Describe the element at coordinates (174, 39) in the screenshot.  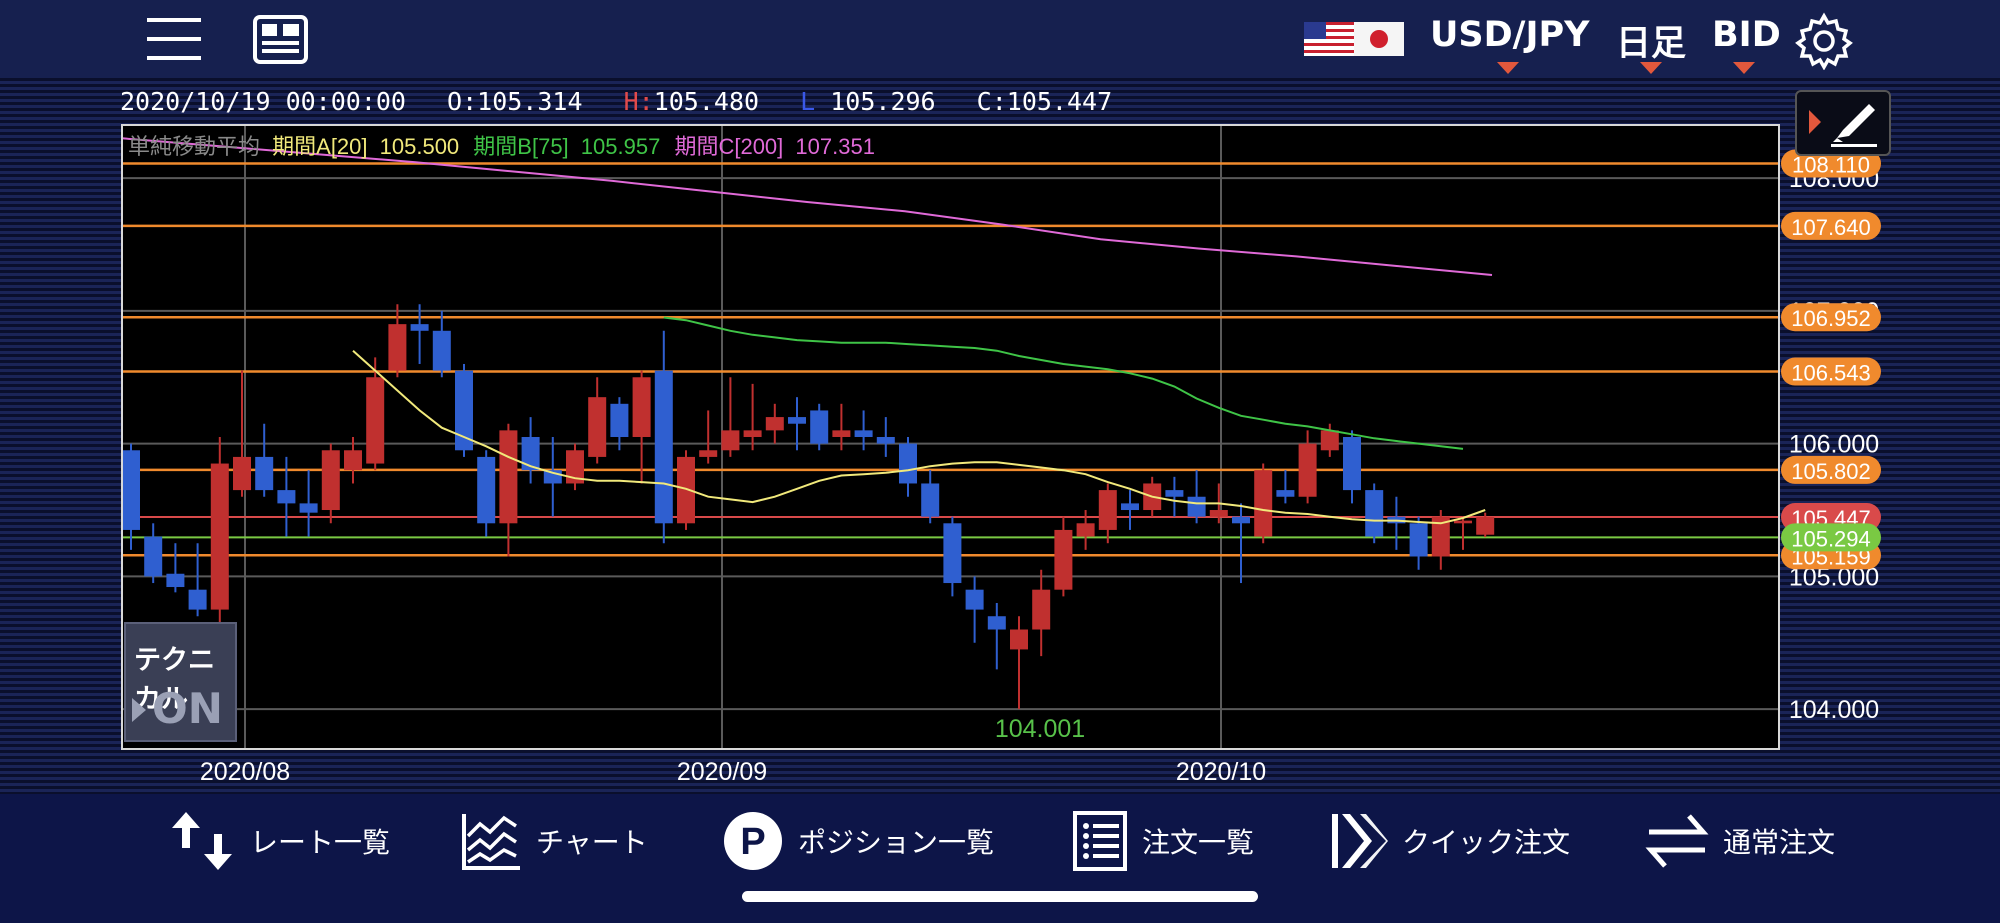
I see `menu-icon` at that location.